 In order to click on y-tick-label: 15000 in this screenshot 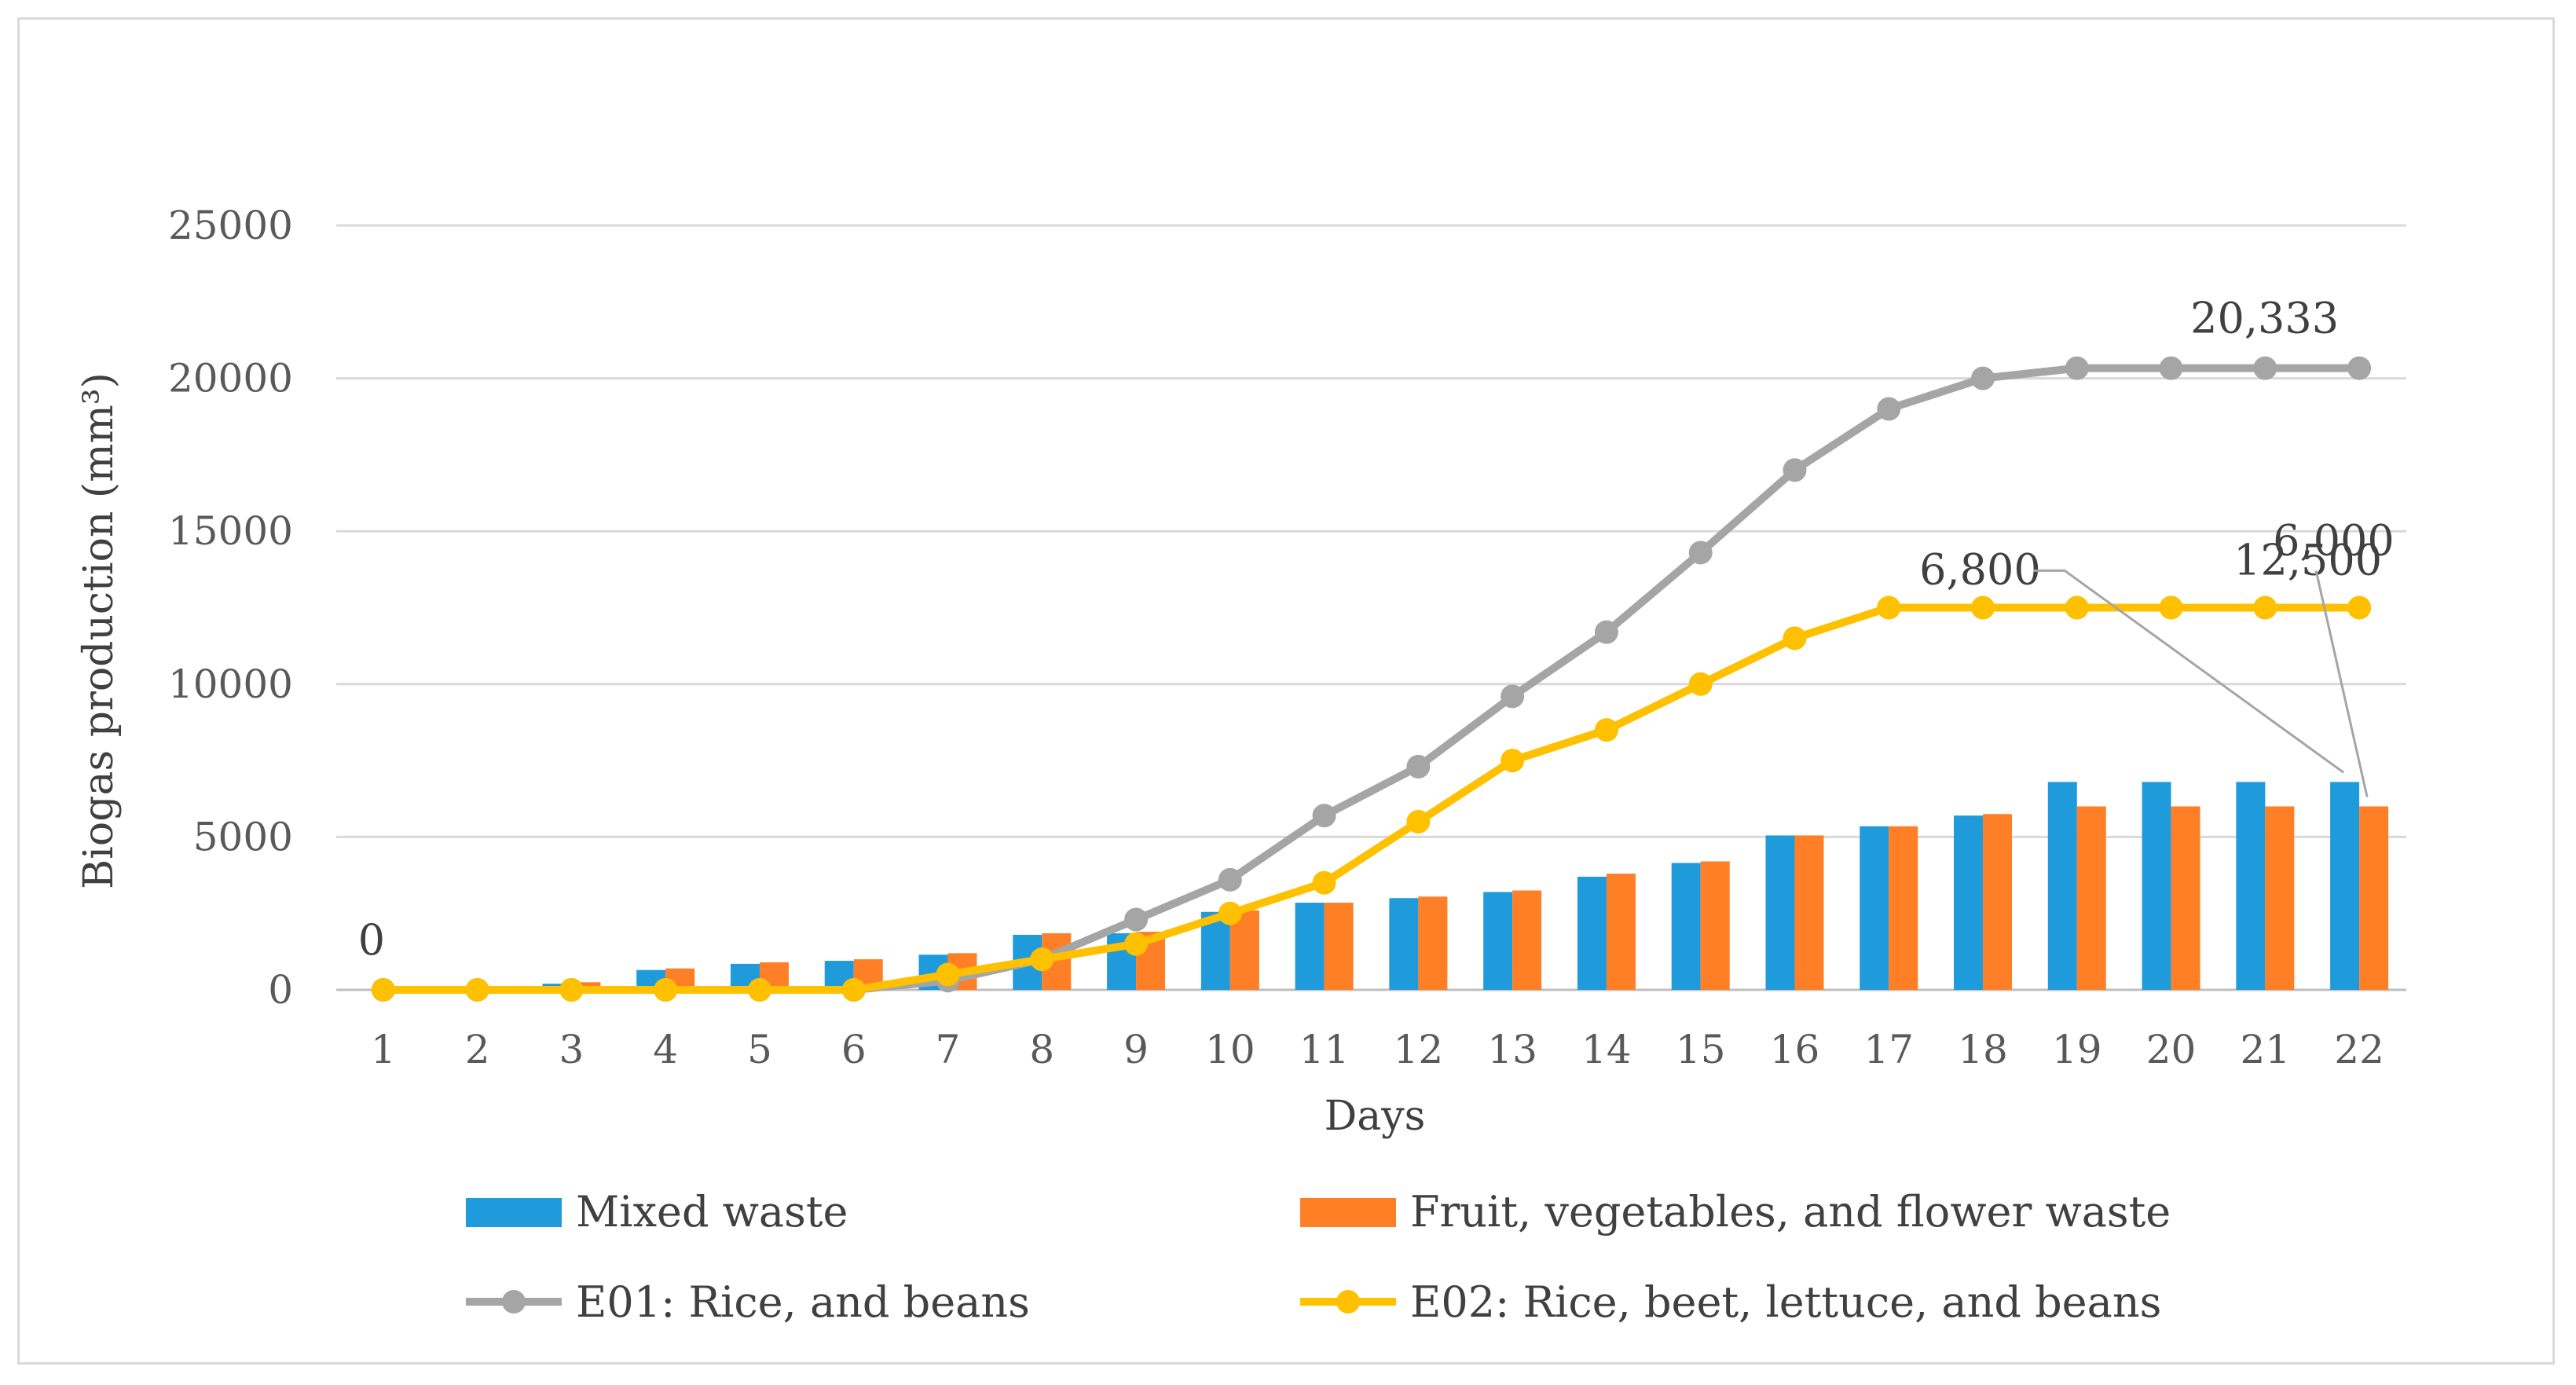, I will do `click(230, 531)`.